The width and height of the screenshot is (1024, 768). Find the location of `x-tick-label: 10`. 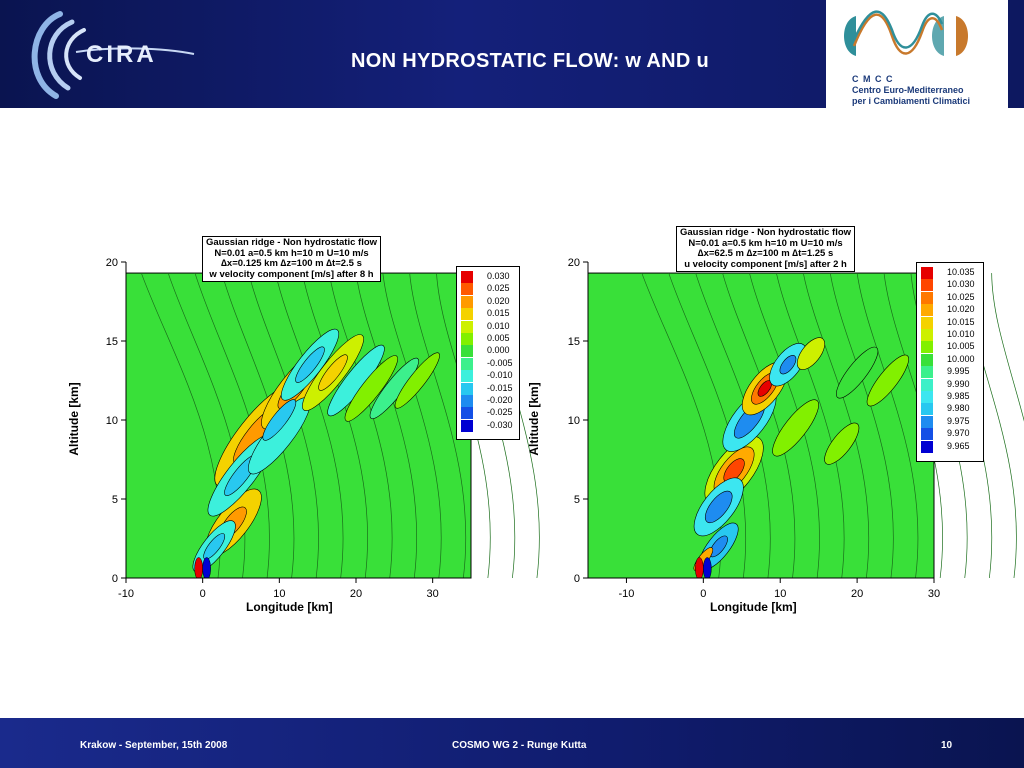

x-tick-label: 10 is located at coordinates (780, 594).